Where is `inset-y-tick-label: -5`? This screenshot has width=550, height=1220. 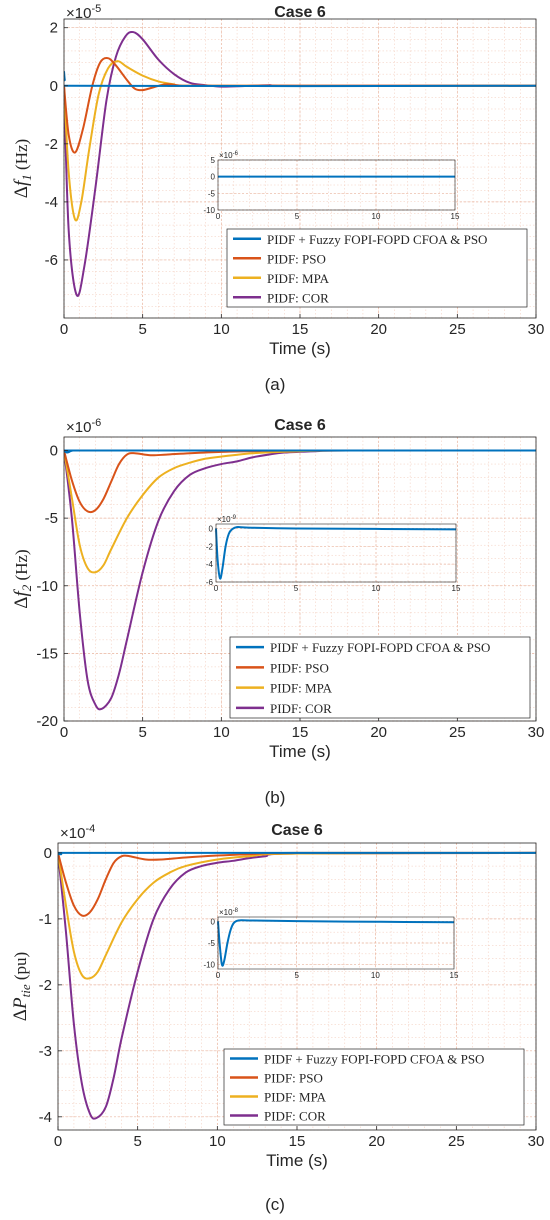
inset-y-tick-label: -5 is located at coordinates (212, 193).